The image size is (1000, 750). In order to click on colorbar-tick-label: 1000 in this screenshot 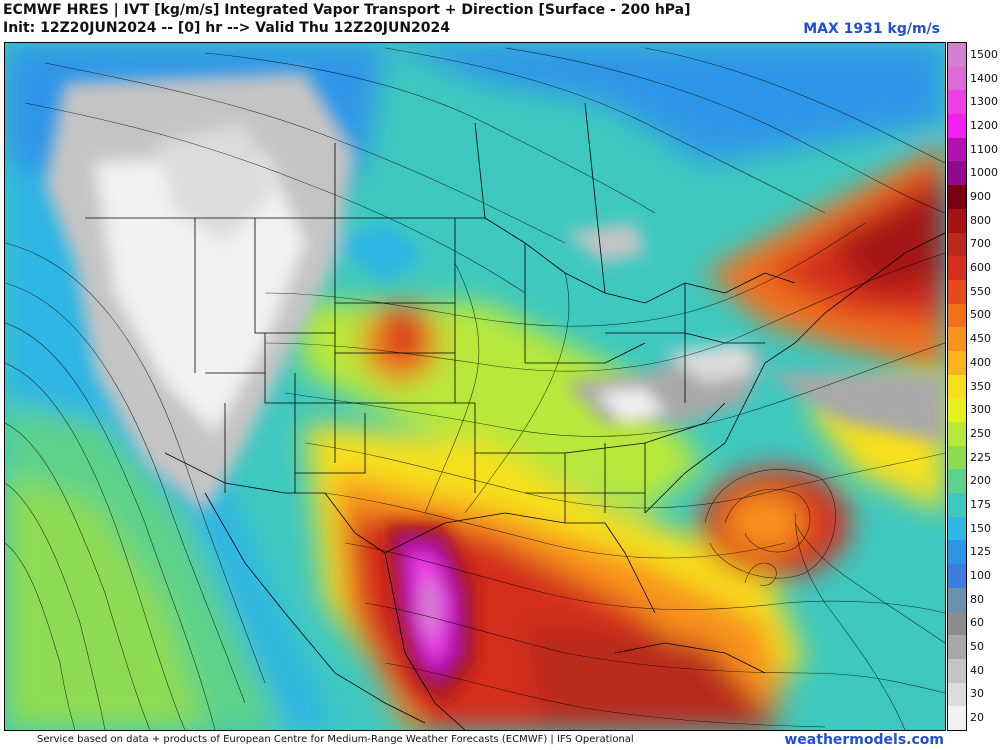, I will do `click(984, 173)`.